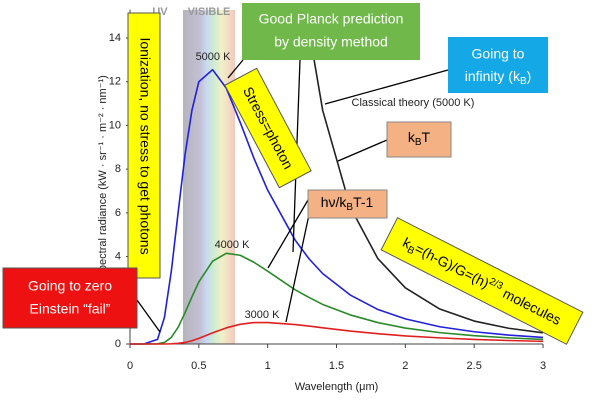 The width and height of the screenshot is (602, 401). I want to click on ionization-box, so click(144, 145).